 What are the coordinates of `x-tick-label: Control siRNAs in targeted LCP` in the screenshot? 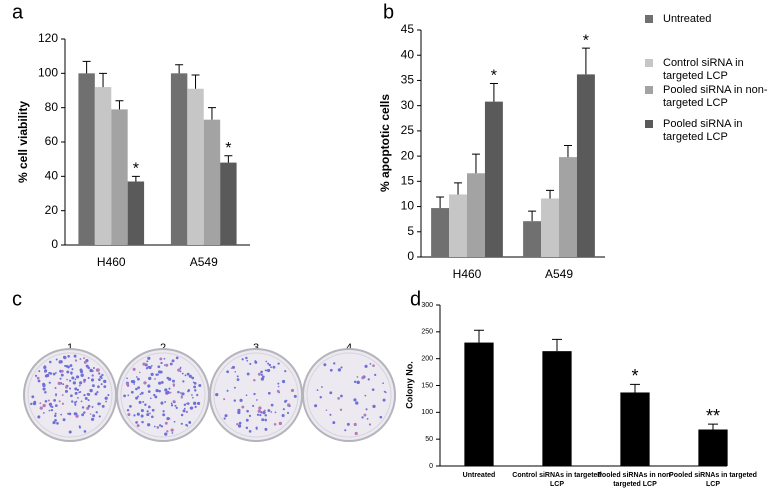 It's located at (557, 480).